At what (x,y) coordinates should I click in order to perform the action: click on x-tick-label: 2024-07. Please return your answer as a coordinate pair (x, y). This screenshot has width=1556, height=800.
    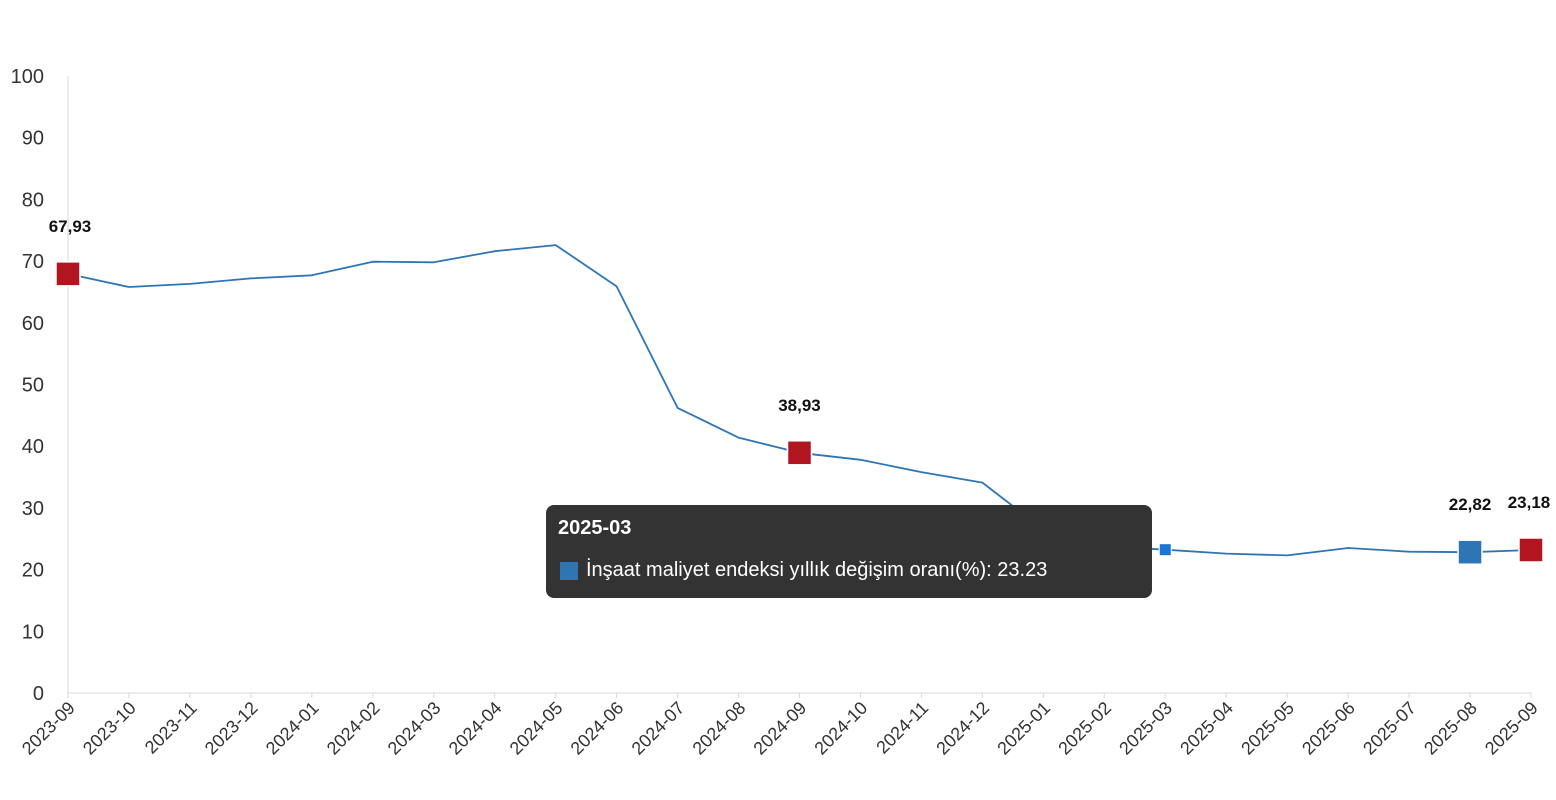
    Looking at the image, I should click on (658, 728).